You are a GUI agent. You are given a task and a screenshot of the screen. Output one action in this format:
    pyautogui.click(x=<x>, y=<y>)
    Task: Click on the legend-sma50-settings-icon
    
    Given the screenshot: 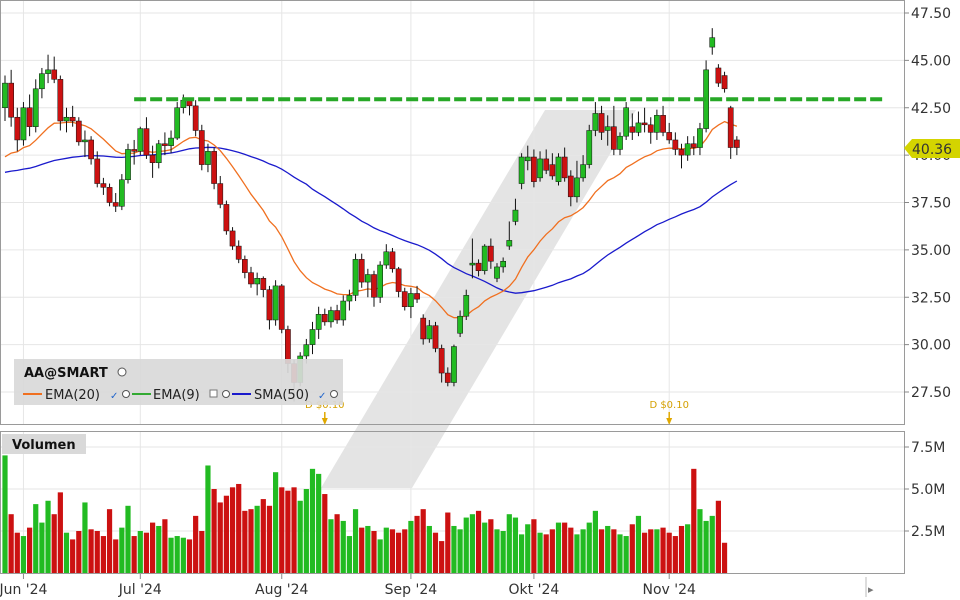 What is the action you would take?
    pyautogui.click(x=334, y=394)
    